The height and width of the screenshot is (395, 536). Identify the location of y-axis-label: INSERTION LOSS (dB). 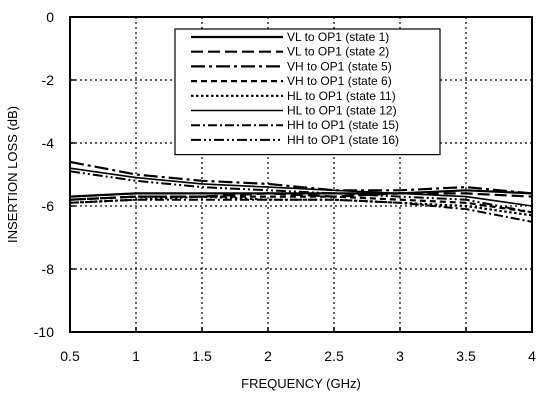
(12, 174).